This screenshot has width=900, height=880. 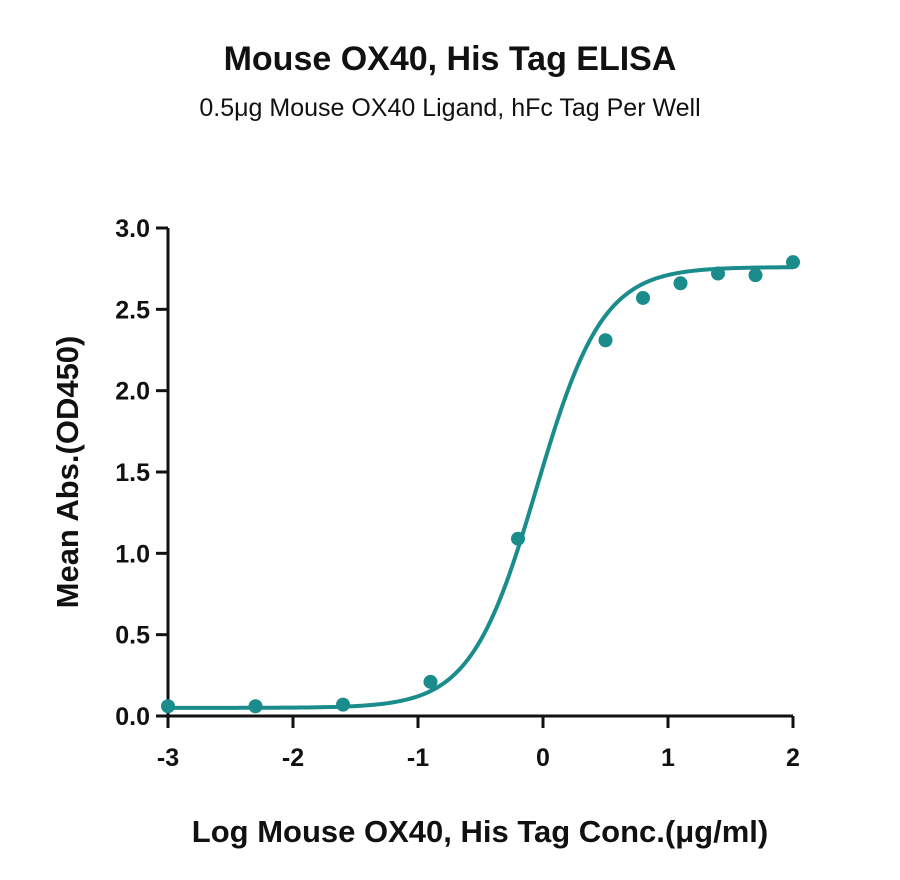 What do you see at coordinates (132, 636) in the screenshot?
I see `y-tick-label: 0.5` at bounding box center [132, 636].